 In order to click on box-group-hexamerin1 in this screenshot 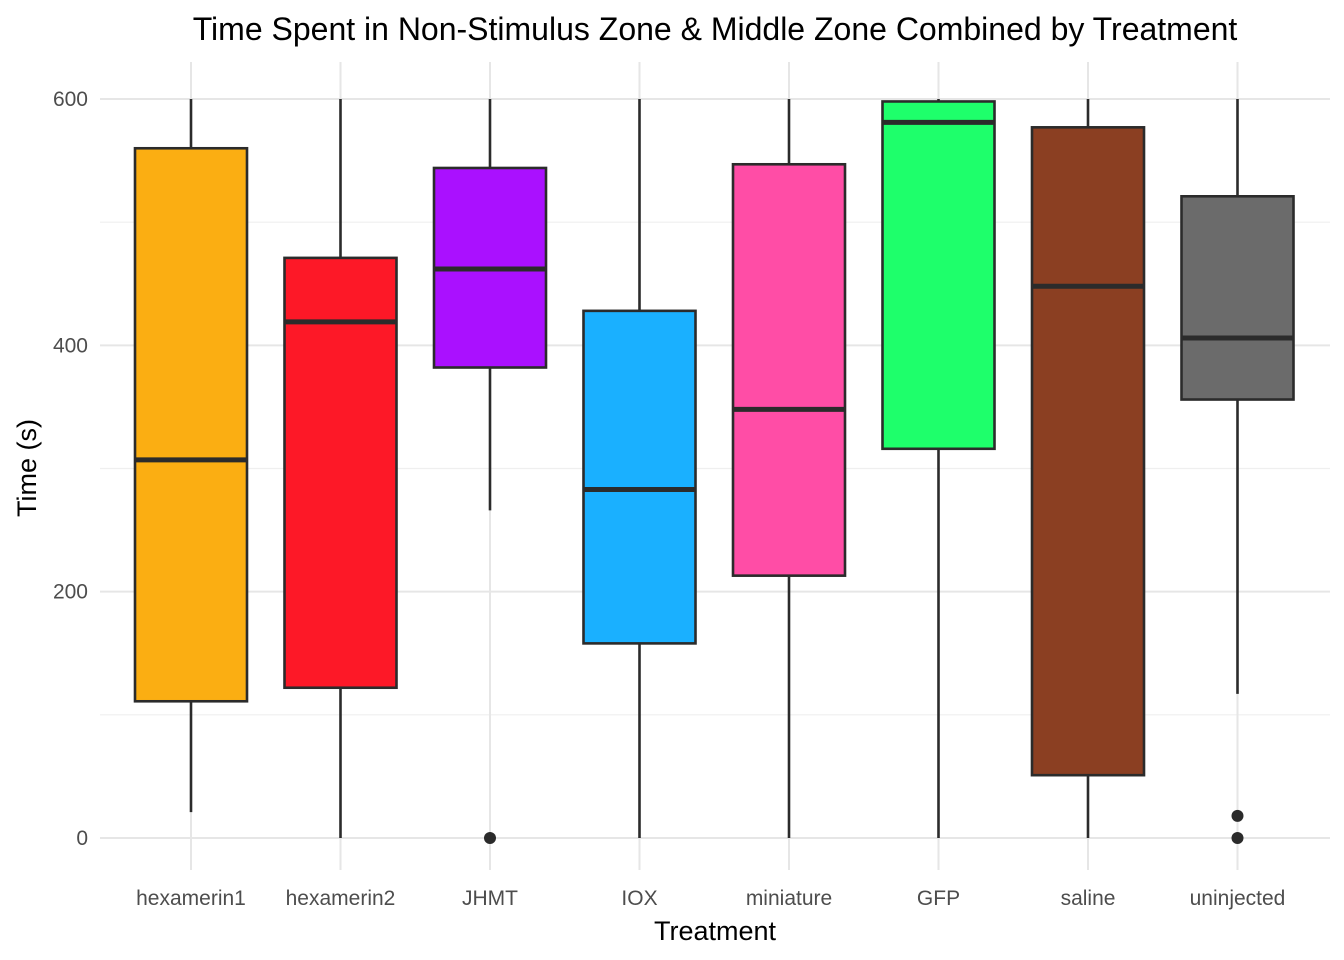, I will do `click(191, 456)`.